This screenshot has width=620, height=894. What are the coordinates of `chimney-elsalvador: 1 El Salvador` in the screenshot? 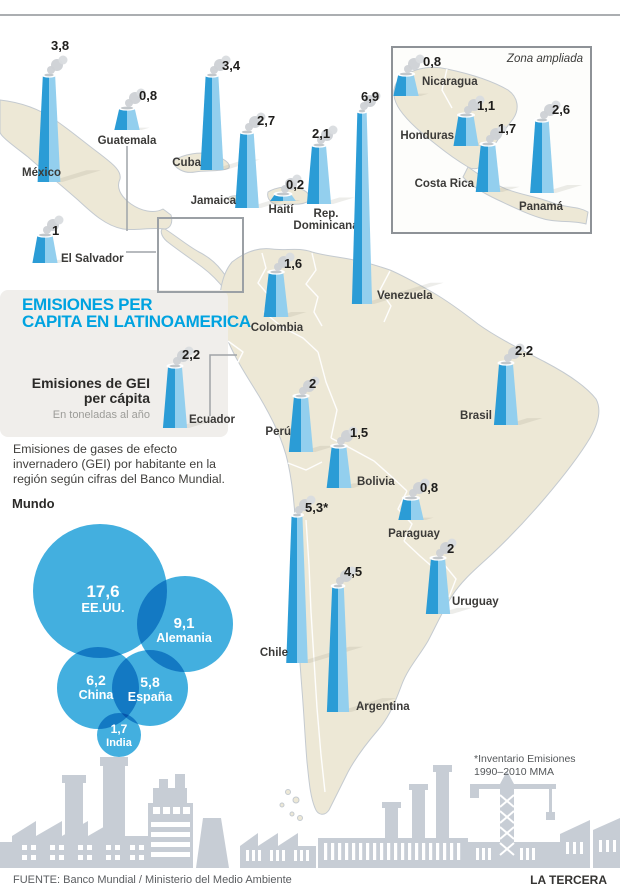 It's located at (78, 240).